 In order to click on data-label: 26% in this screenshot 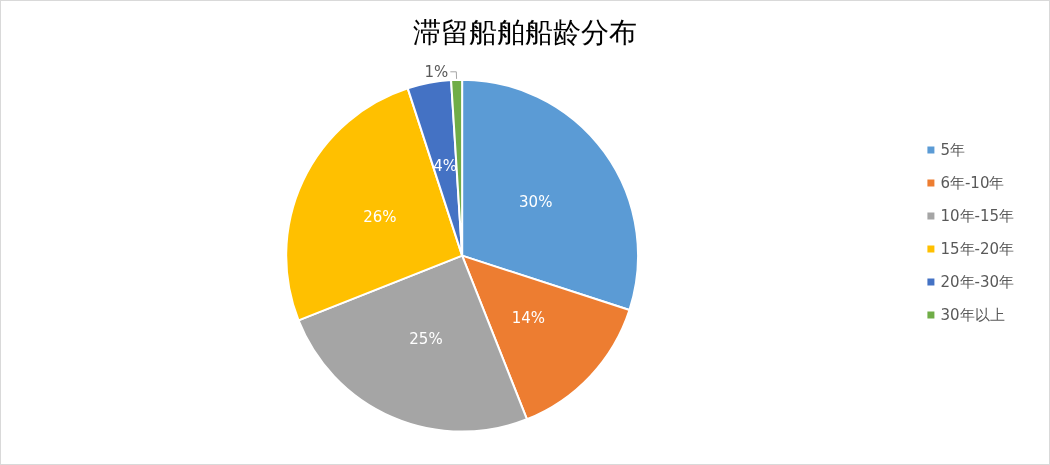, I will do `click(380, 216)`.